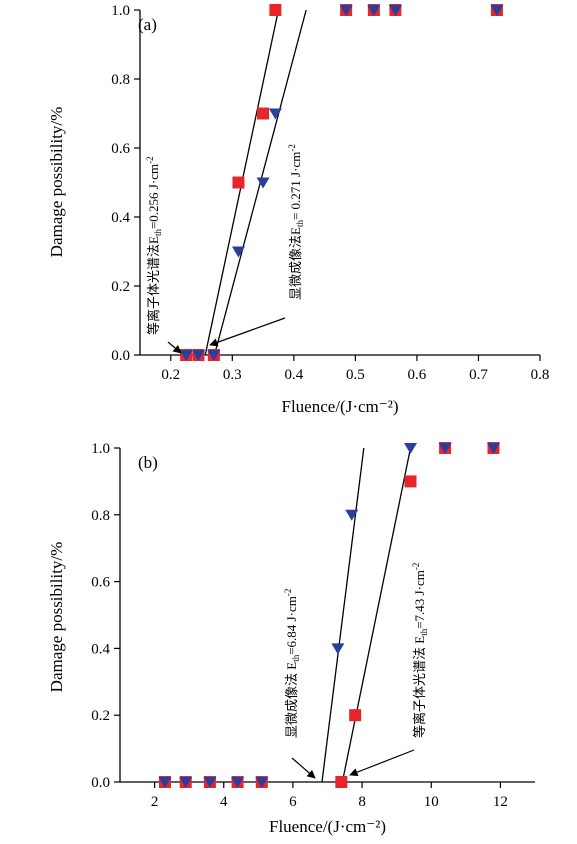 Image resolution: width=577 pixels, height=844 pixels. Describe the element at coordinates (147, 24) in the screenshot. I see `panel-label: (a)` at that location.